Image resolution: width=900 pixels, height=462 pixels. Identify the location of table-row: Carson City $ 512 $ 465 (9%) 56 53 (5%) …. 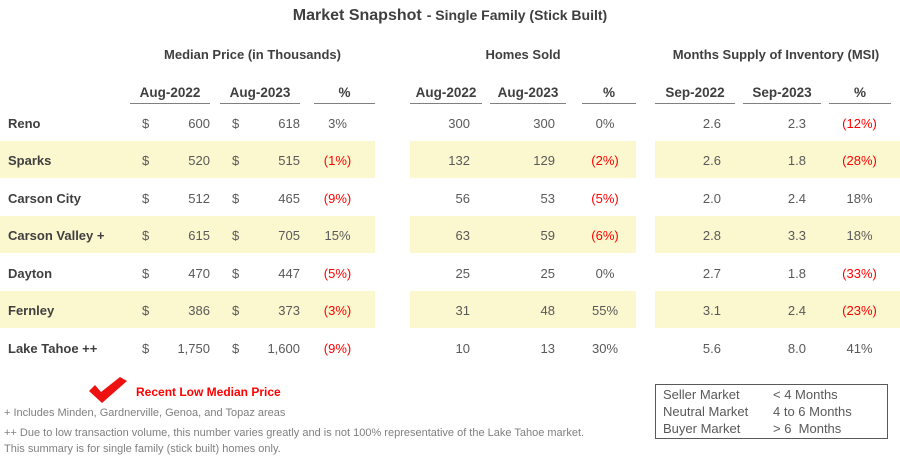
(450, 197).